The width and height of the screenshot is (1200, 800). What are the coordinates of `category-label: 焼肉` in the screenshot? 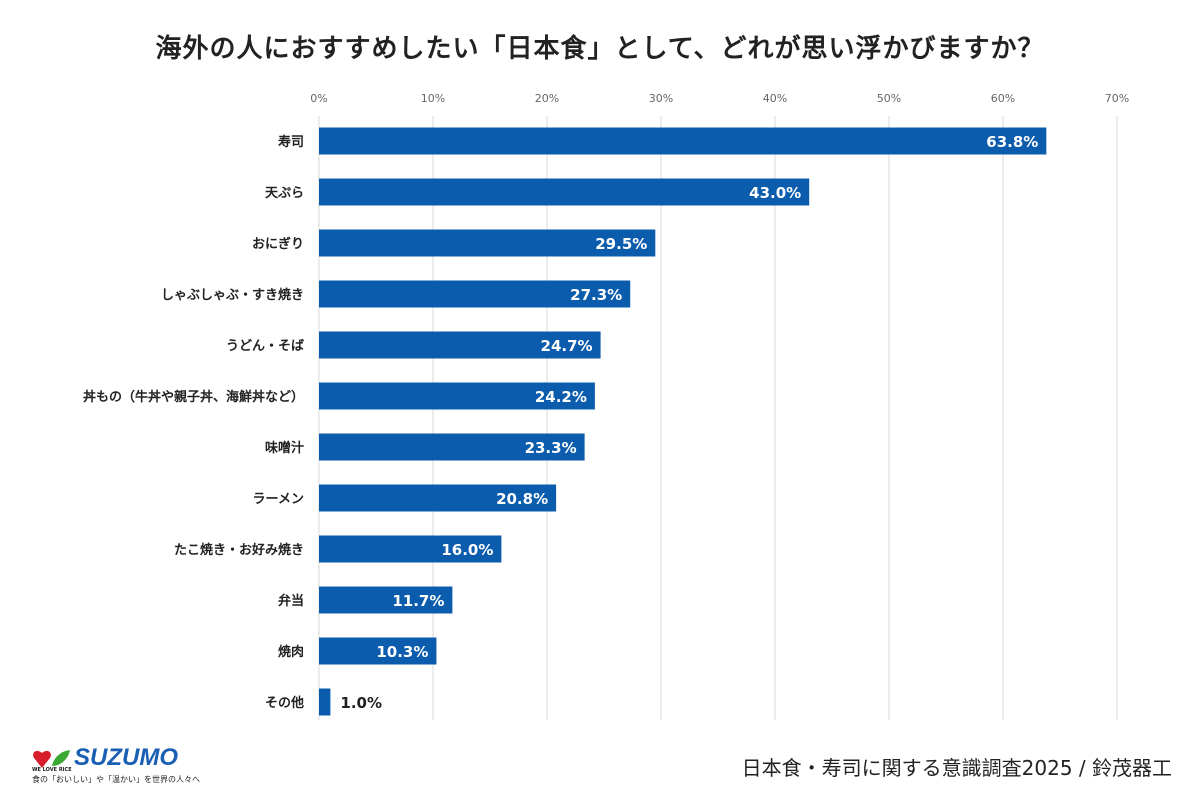 It's located at (291, 652).